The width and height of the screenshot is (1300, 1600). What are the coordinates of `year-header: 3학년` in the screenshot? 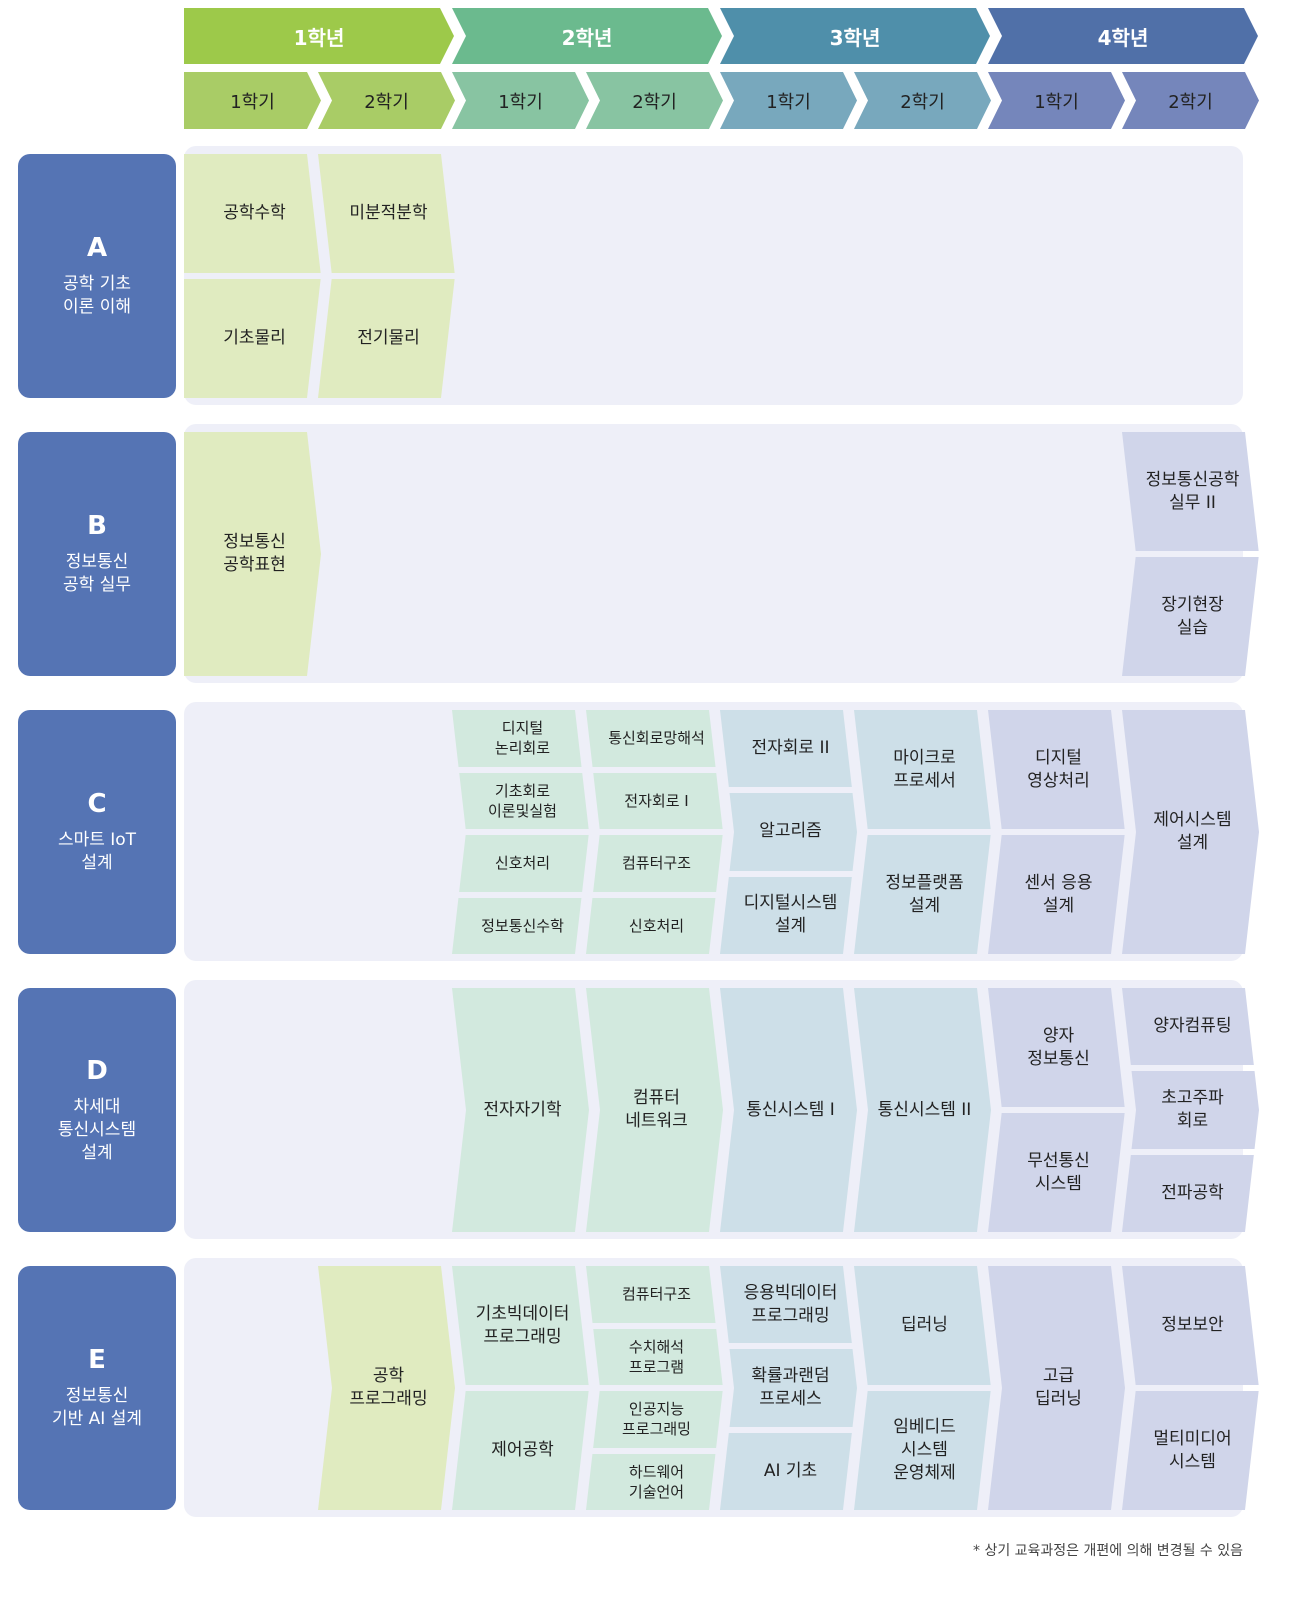 It's located at (855, 36).